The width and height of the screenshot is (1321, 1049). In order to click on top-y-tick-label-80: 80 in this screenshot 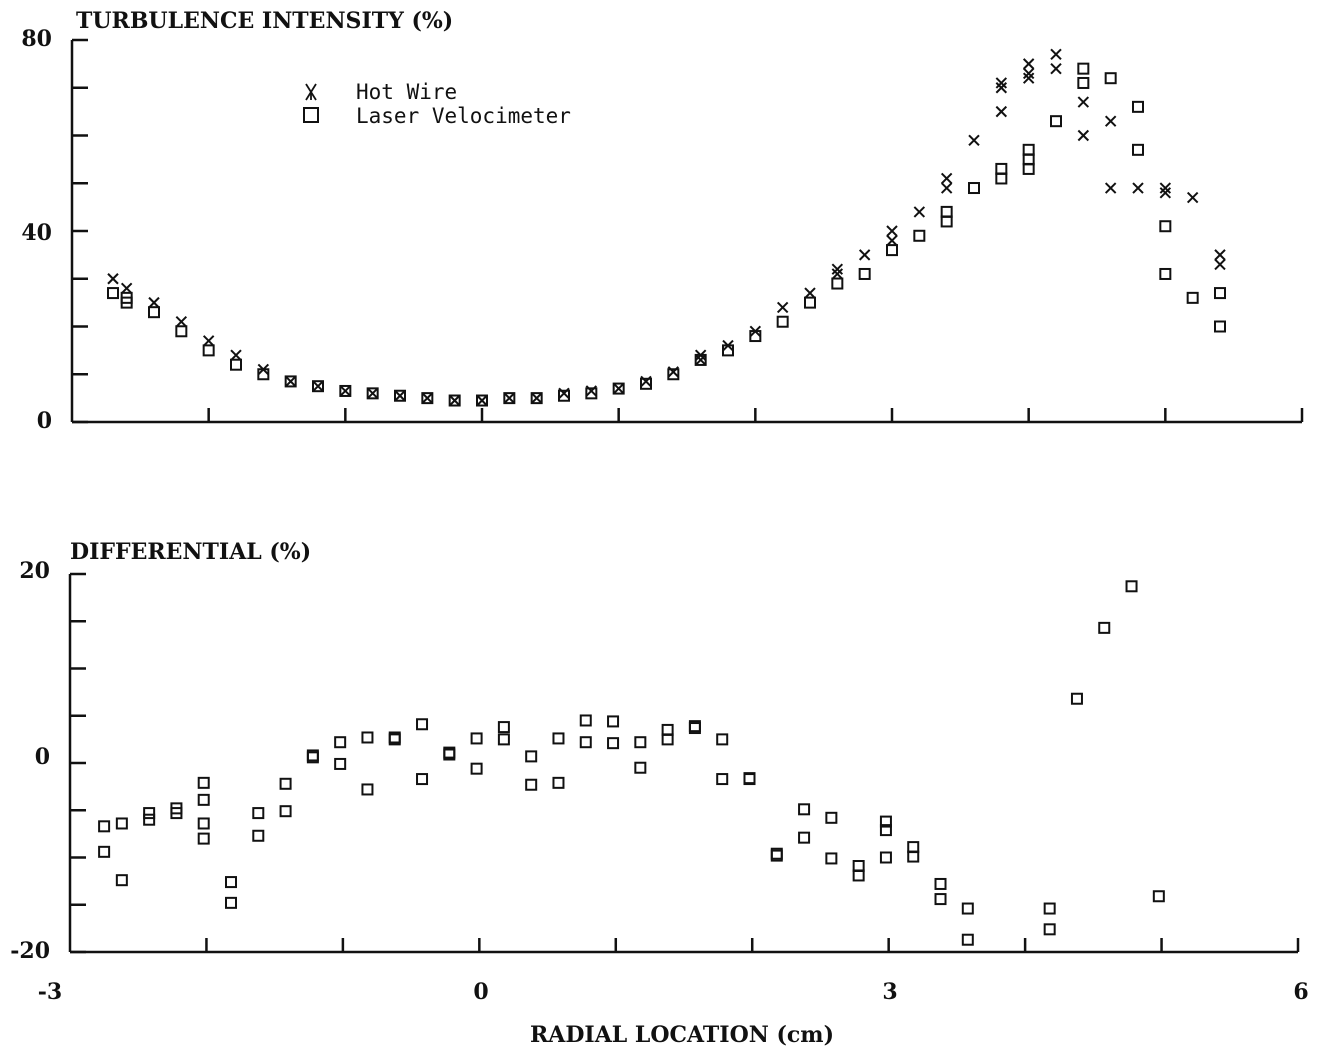, I will do `click(36, 39)`.